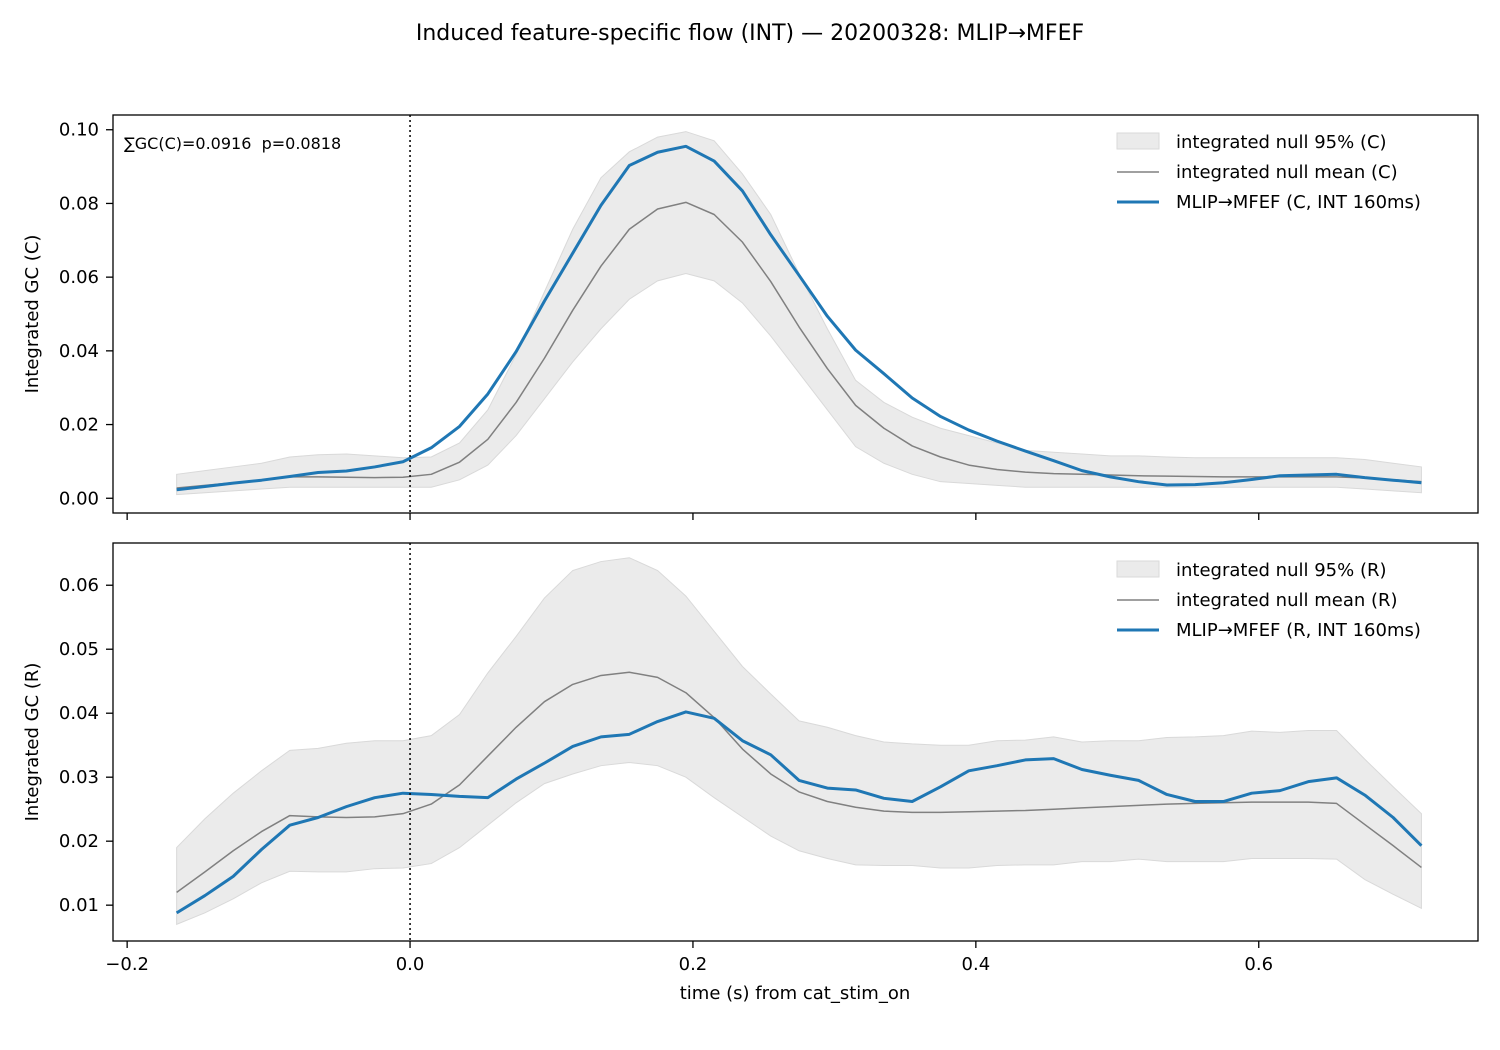 Image resolution: width=1500 pixels, height=1050 pixels. I want to click on panel-top-ylabel: Integrated GC (C), so click(32, 314).